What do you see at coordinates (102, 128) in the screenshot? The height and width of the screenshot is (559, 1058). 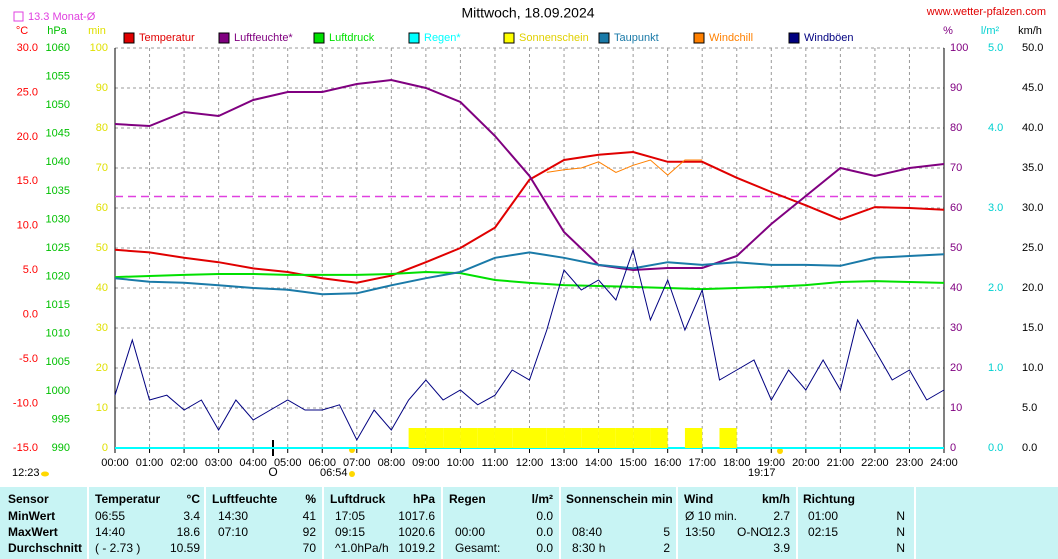 I see `y-tick-label: 80` at bounding box center [102, 128].